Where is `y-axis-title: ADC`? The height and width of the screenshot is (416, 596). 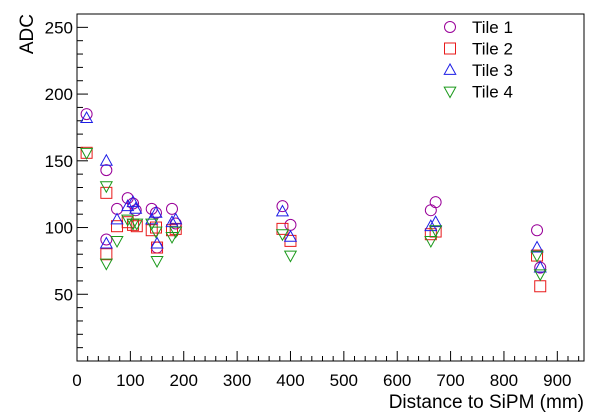
y-axis-title: ADC is located at coordinates (27, 34).